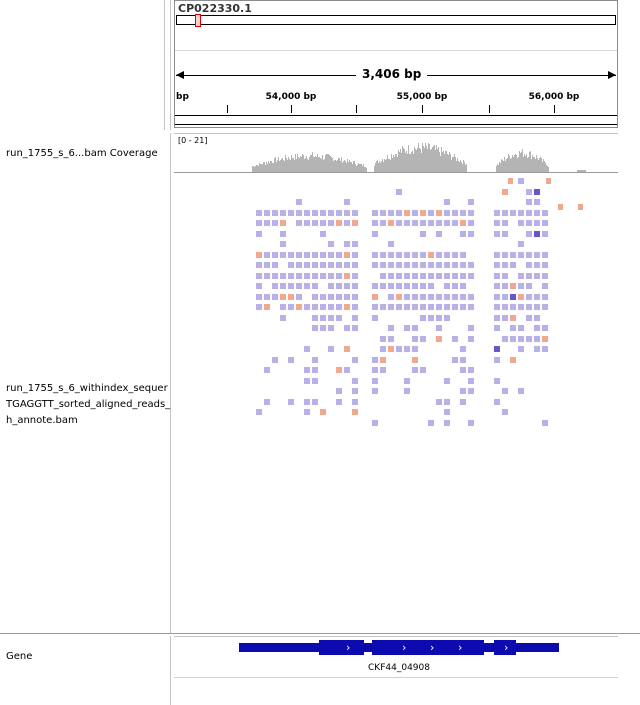 The height and width of the screenshot is (705, 640). Describe the element at coordinates (82, 153) in the screenshot. I see `coverage-track-name: run_1755_s_6...bam Coverage` at that location.